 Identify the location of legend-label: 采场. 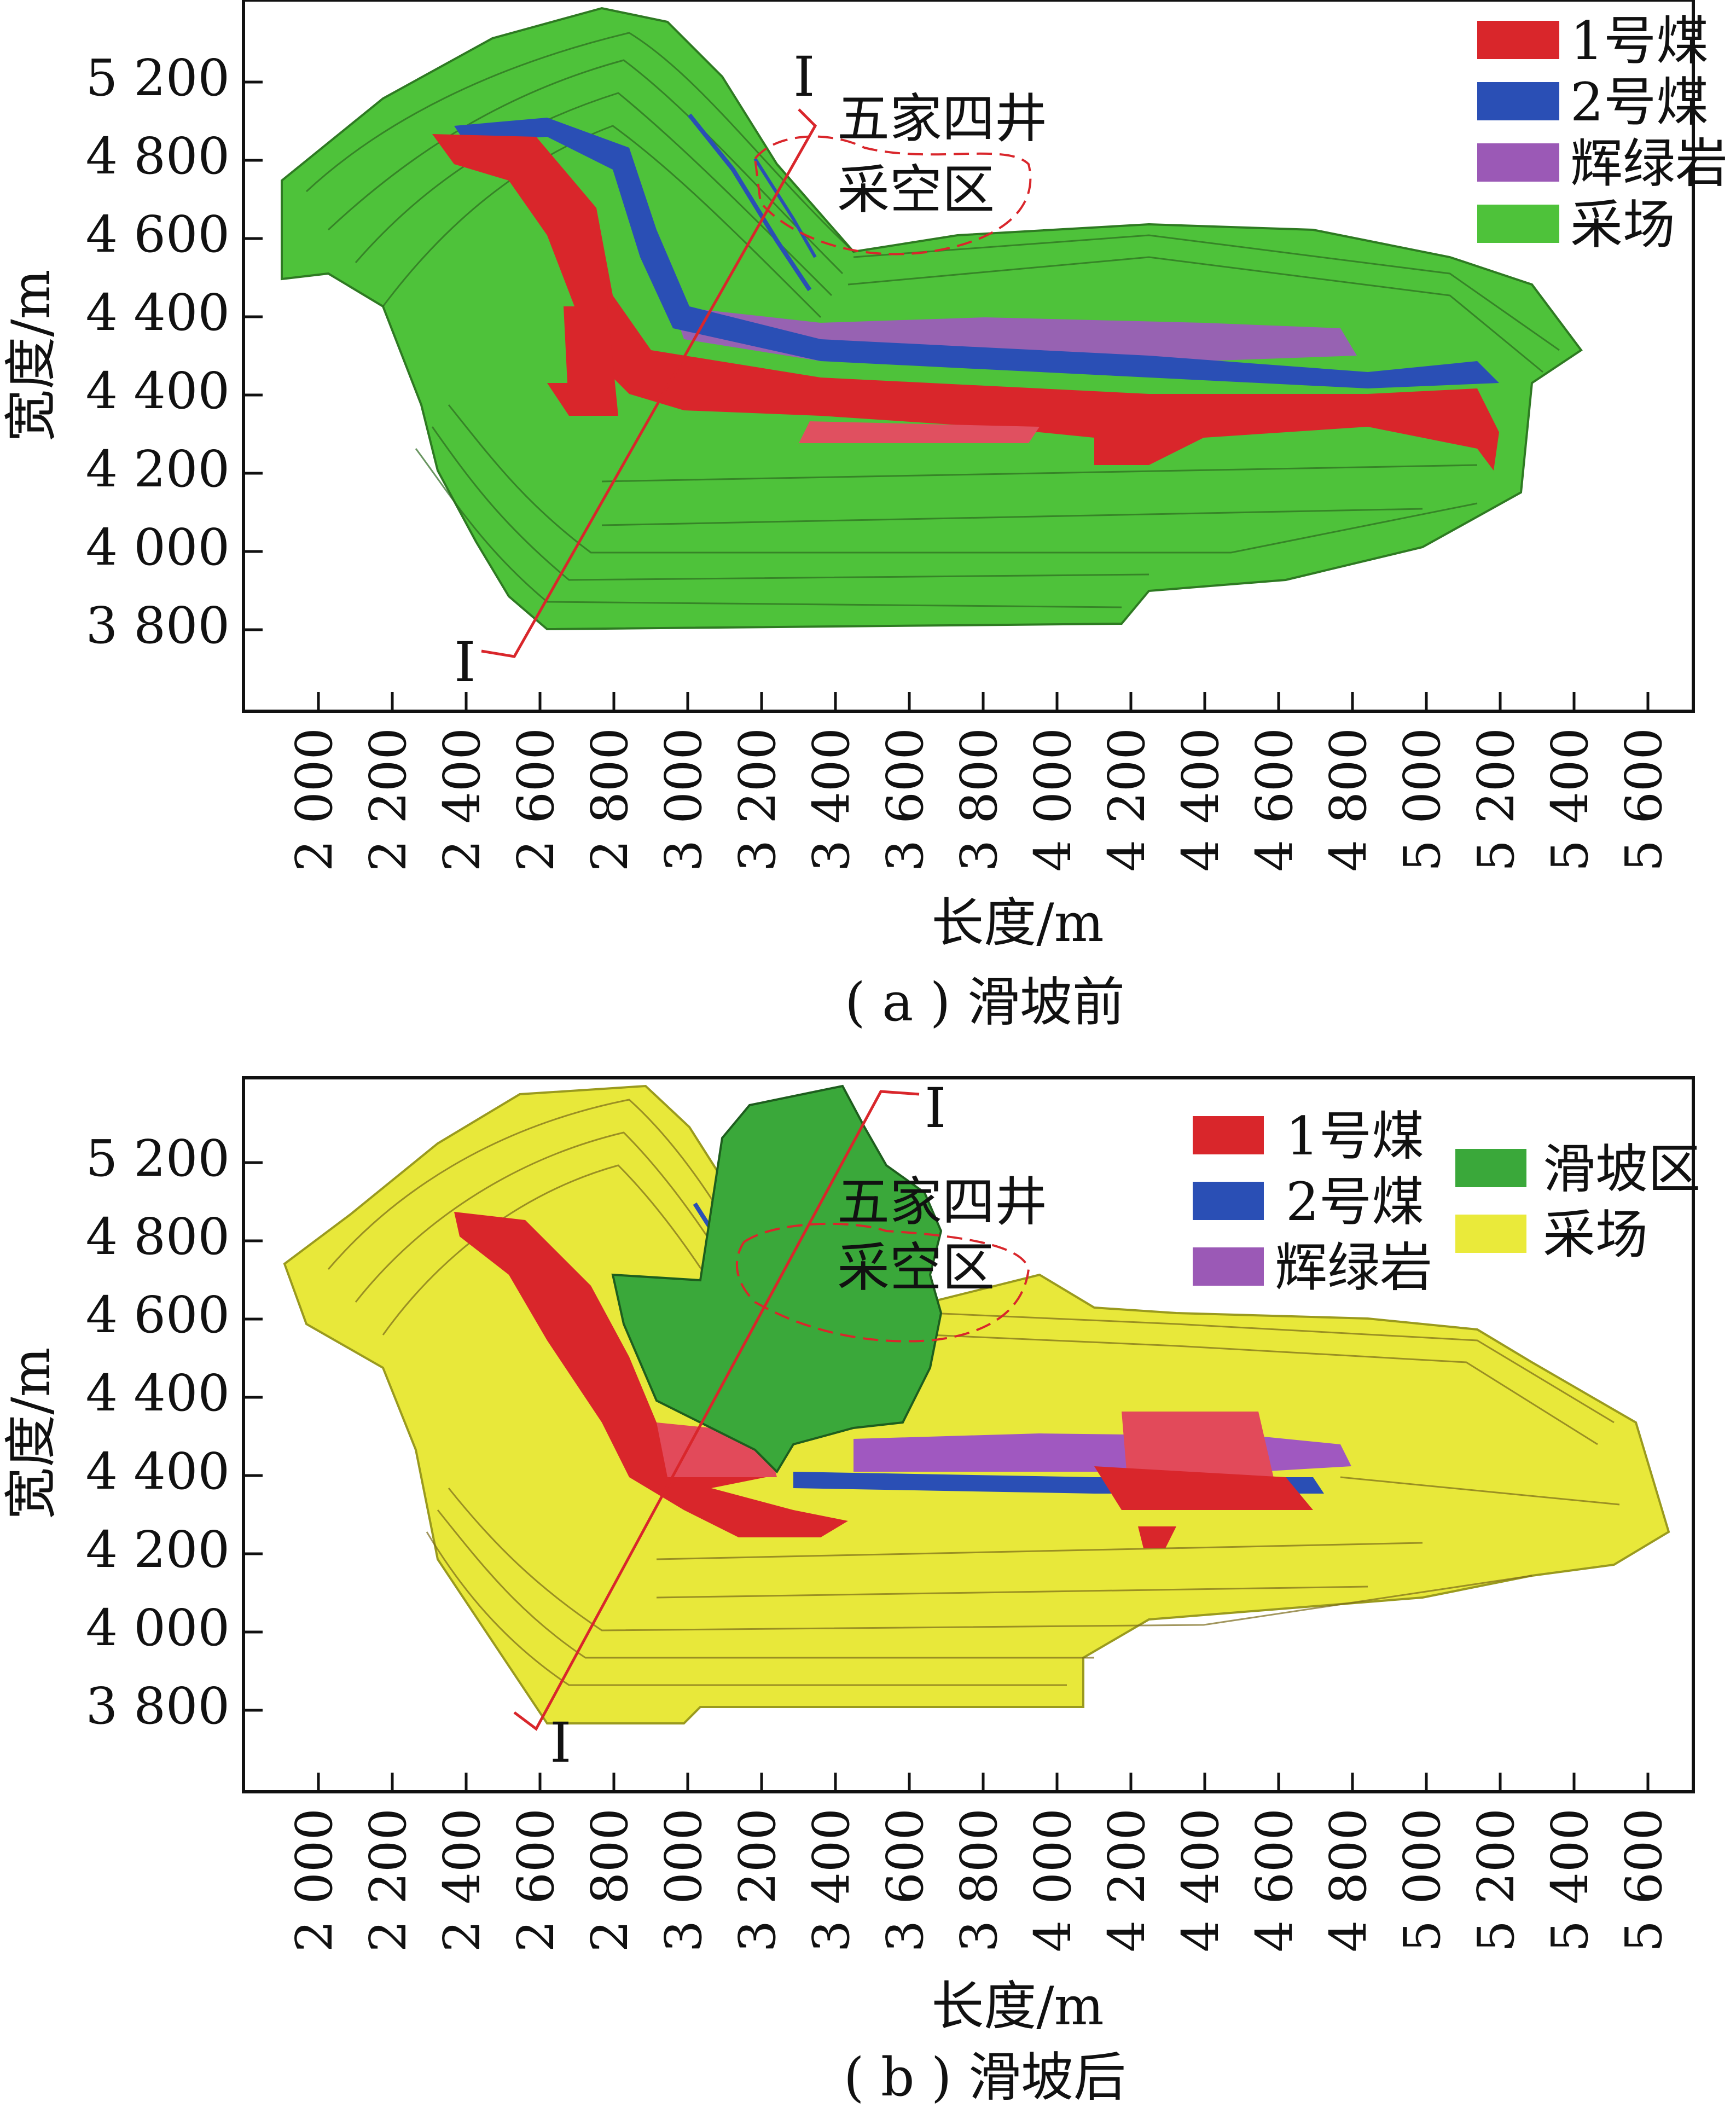
(1622, 225).